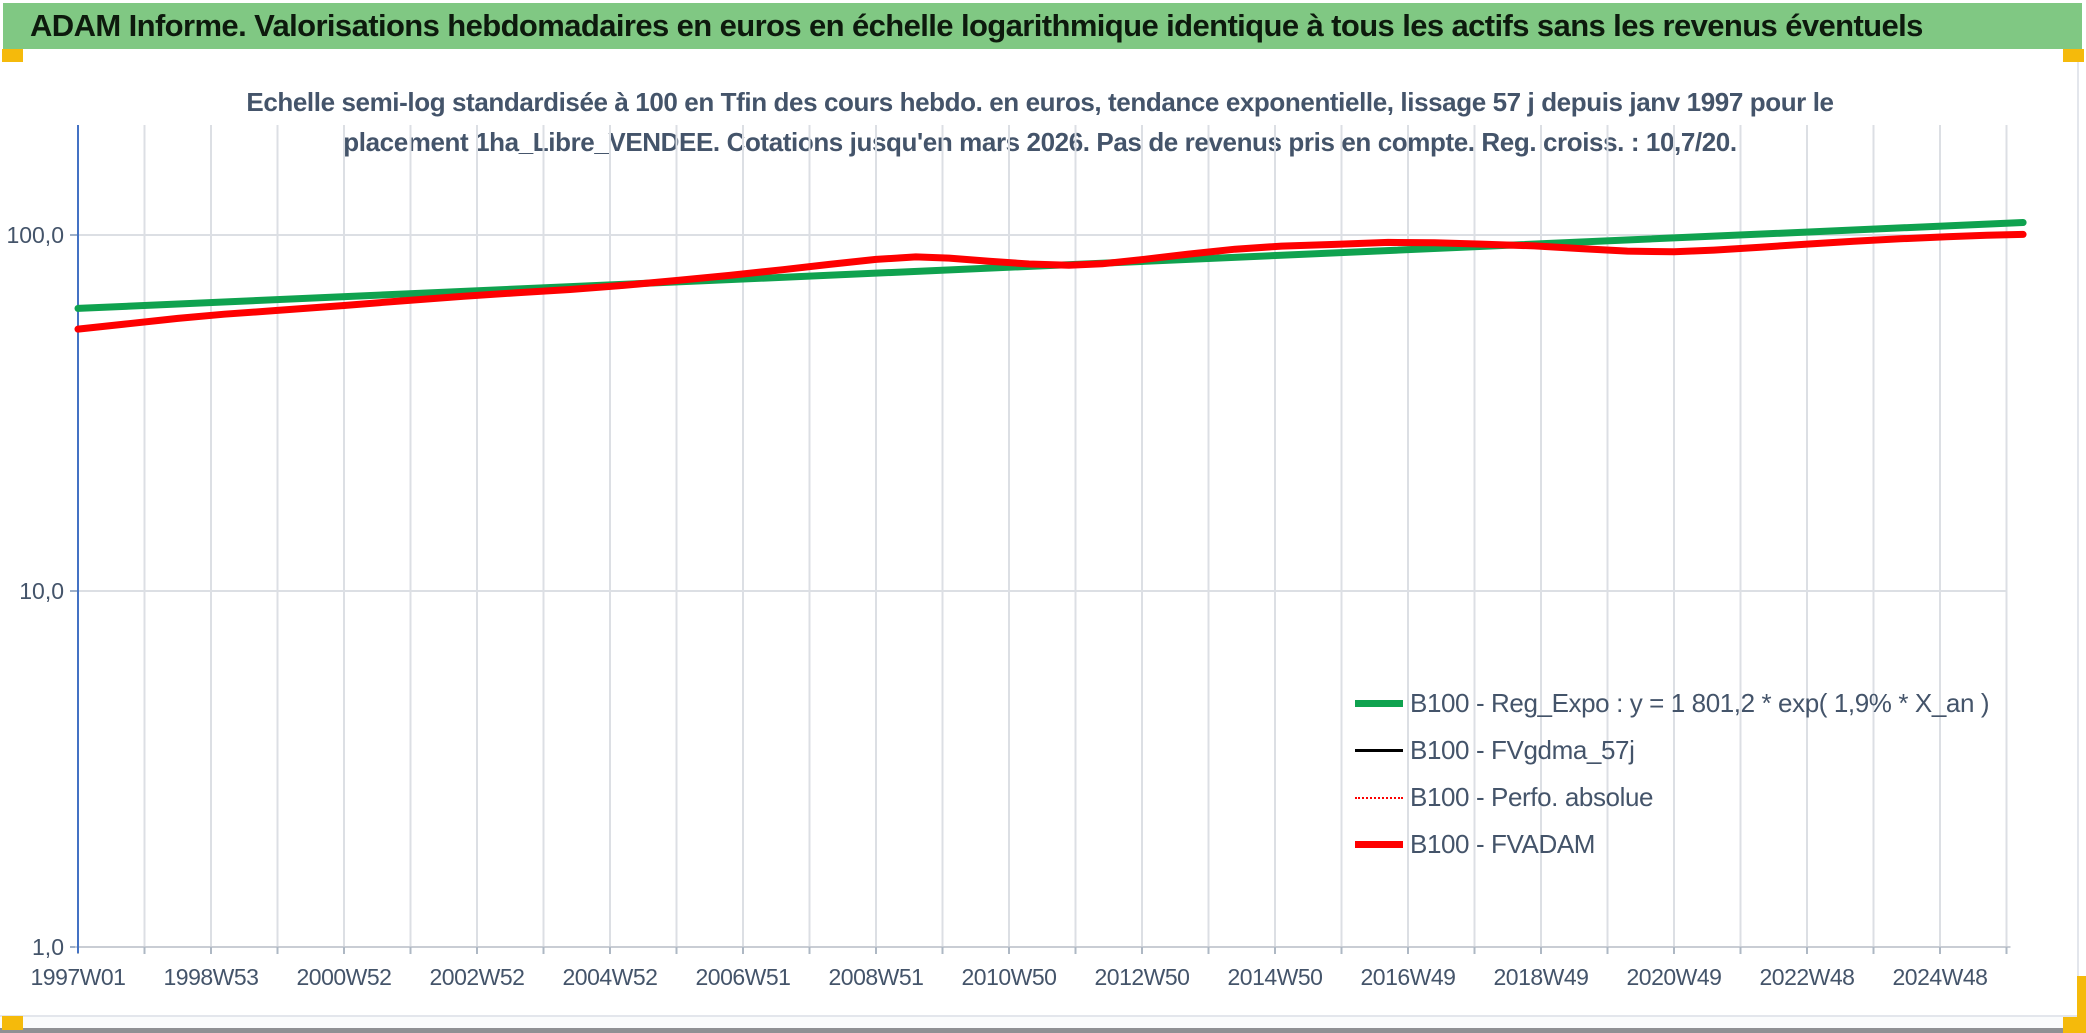  What do you see at coordinates (2081, 996) in the screenshot?
I see `gold-handle-right-bar` at bounding box center [2081, 996].